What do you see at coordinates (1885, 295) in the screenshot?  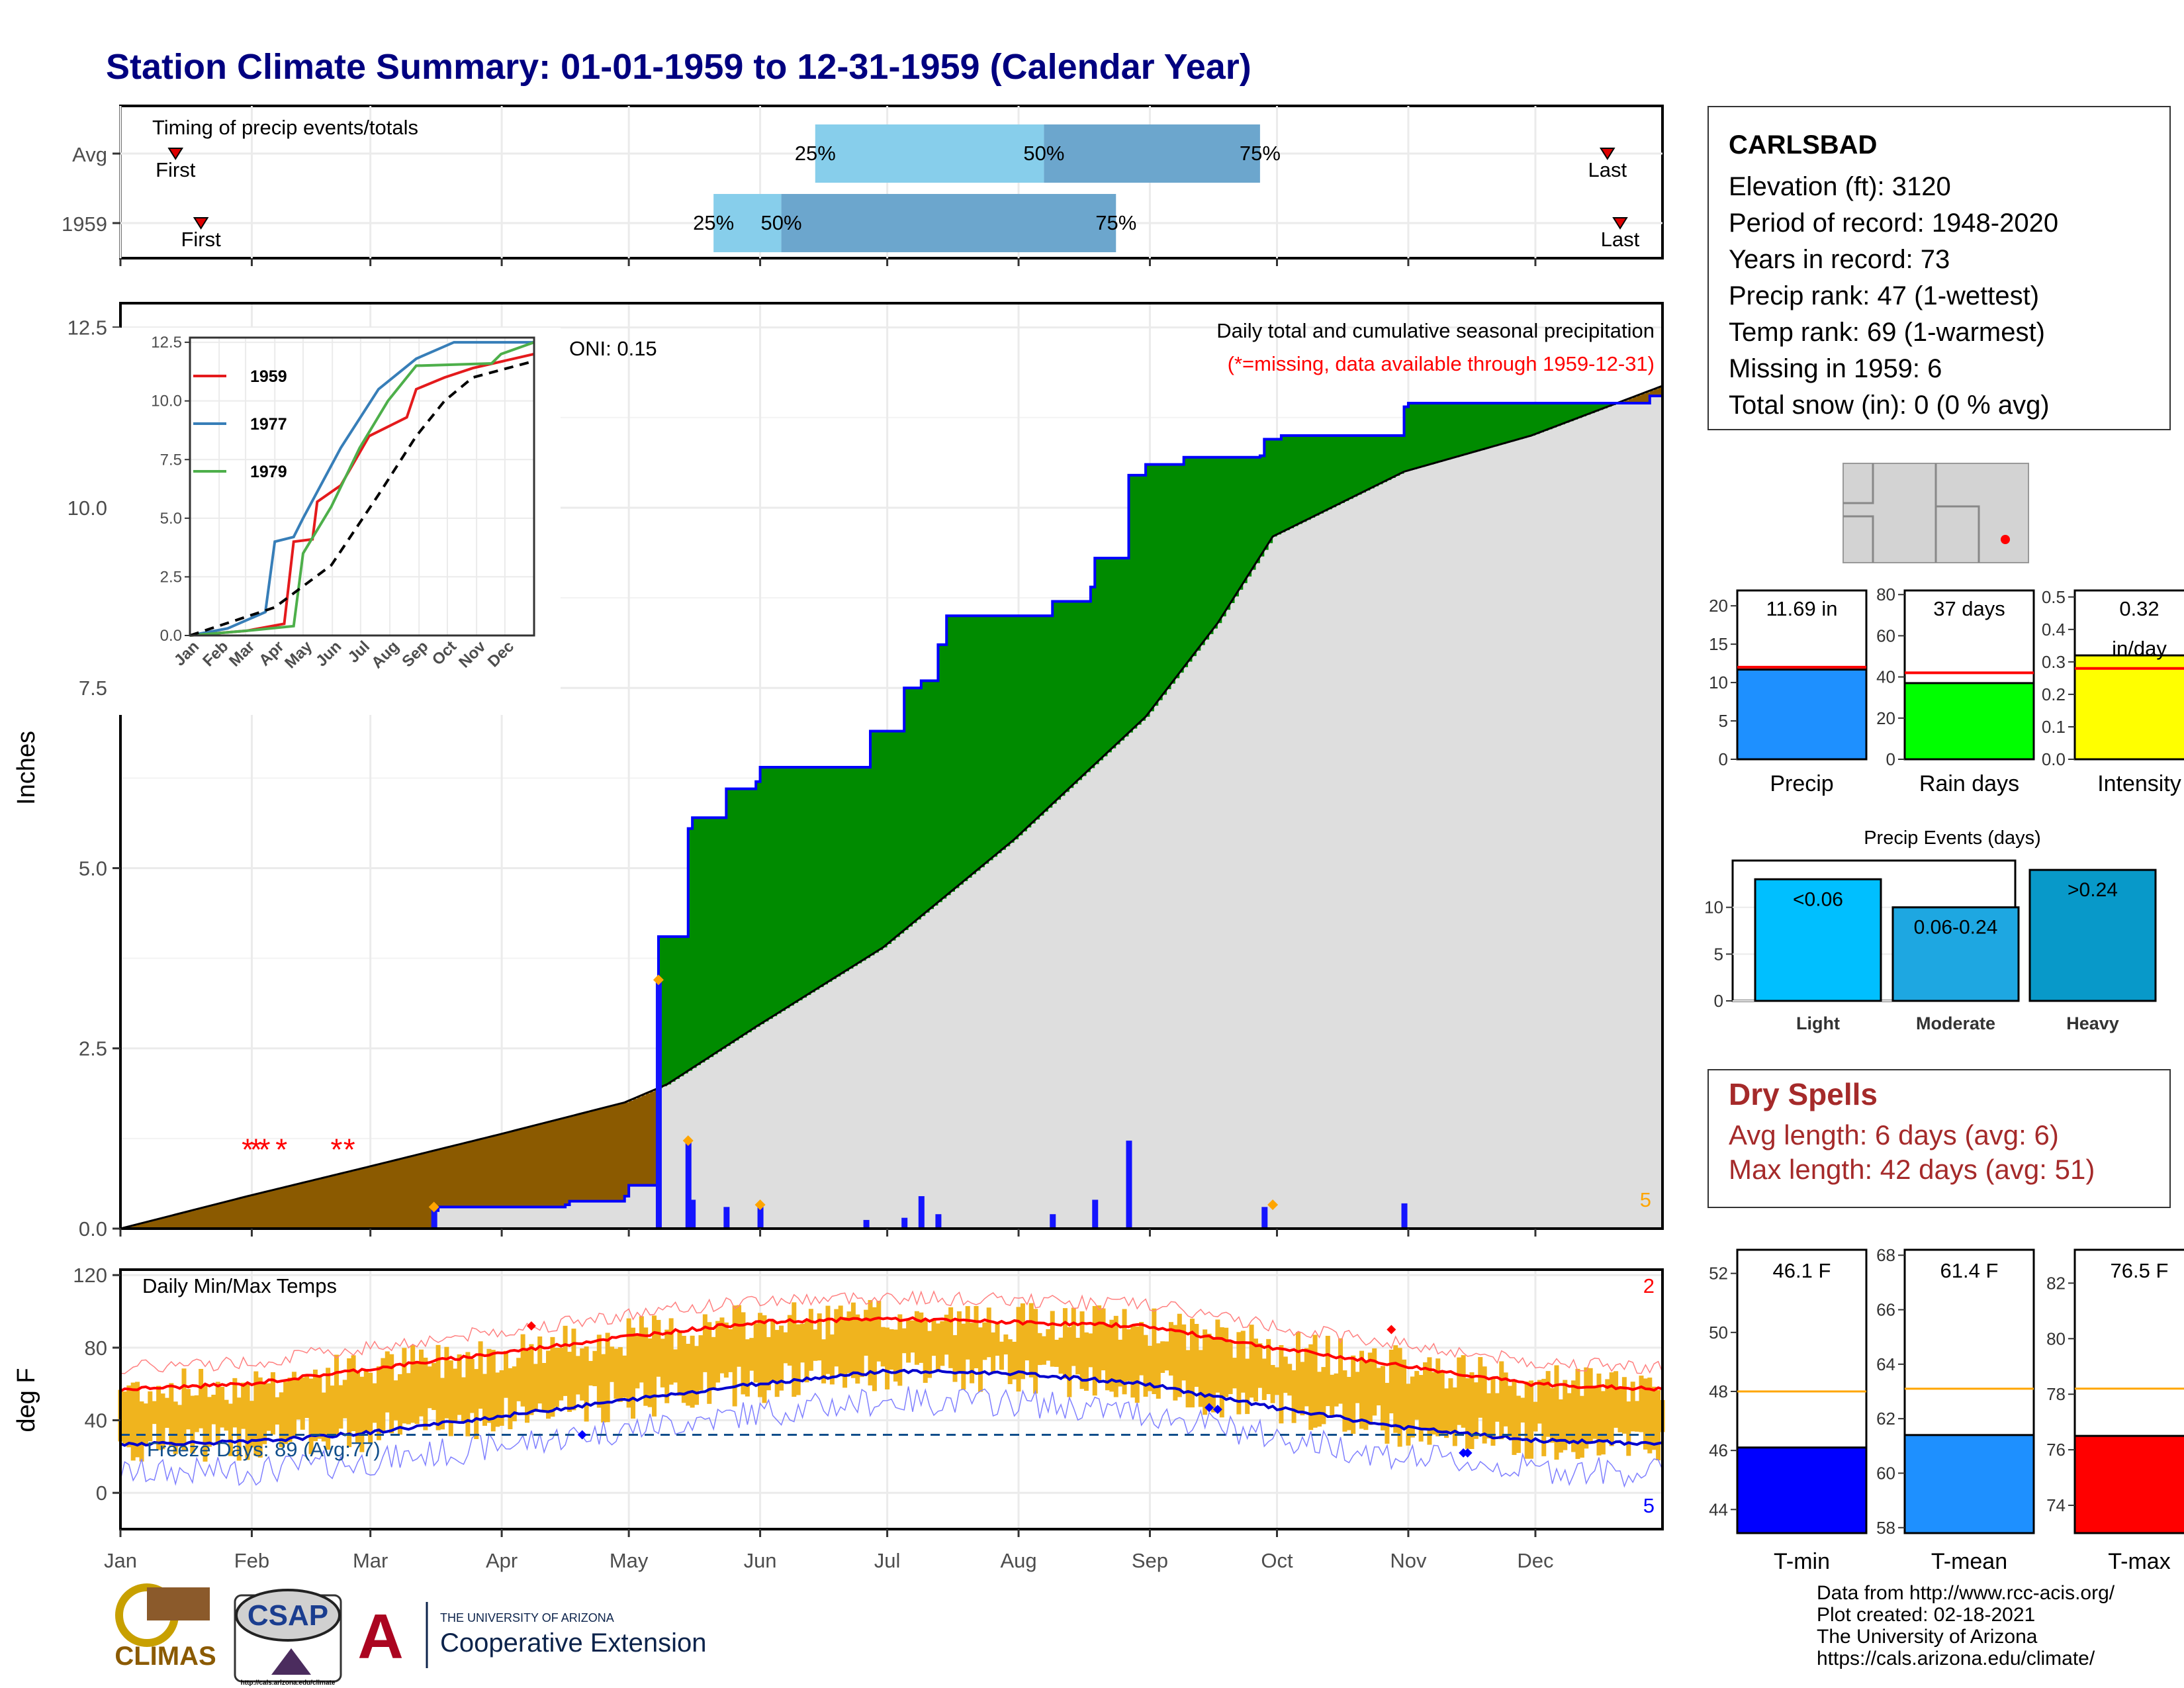 I see `info-precip-rank: Precip rank: 47 (1-wettest)` at bounding box center [1885, 295].